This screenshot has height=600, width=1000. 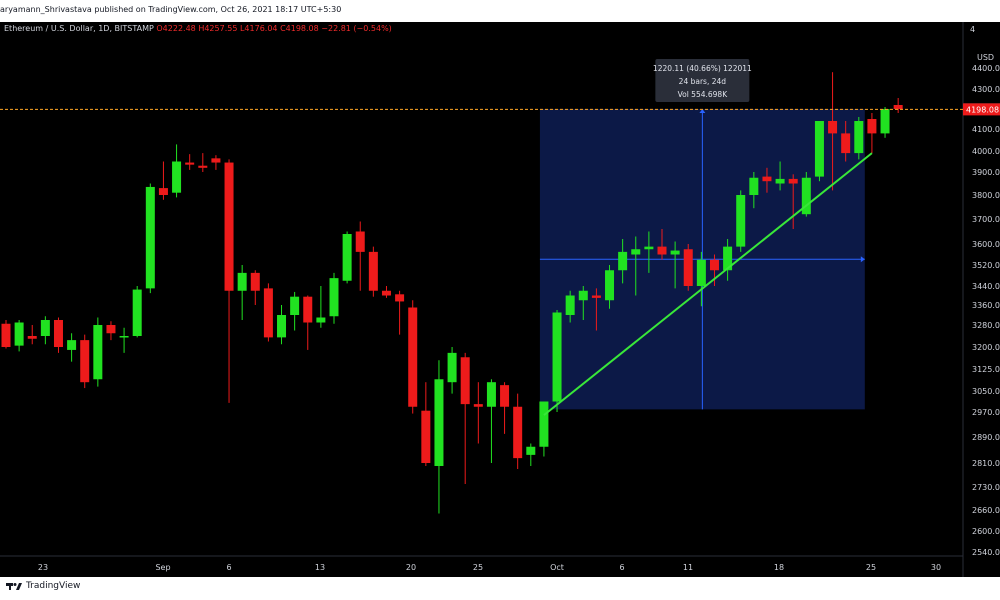 I want to click on footer-bar: TradingView, so click(x=500, y=588).